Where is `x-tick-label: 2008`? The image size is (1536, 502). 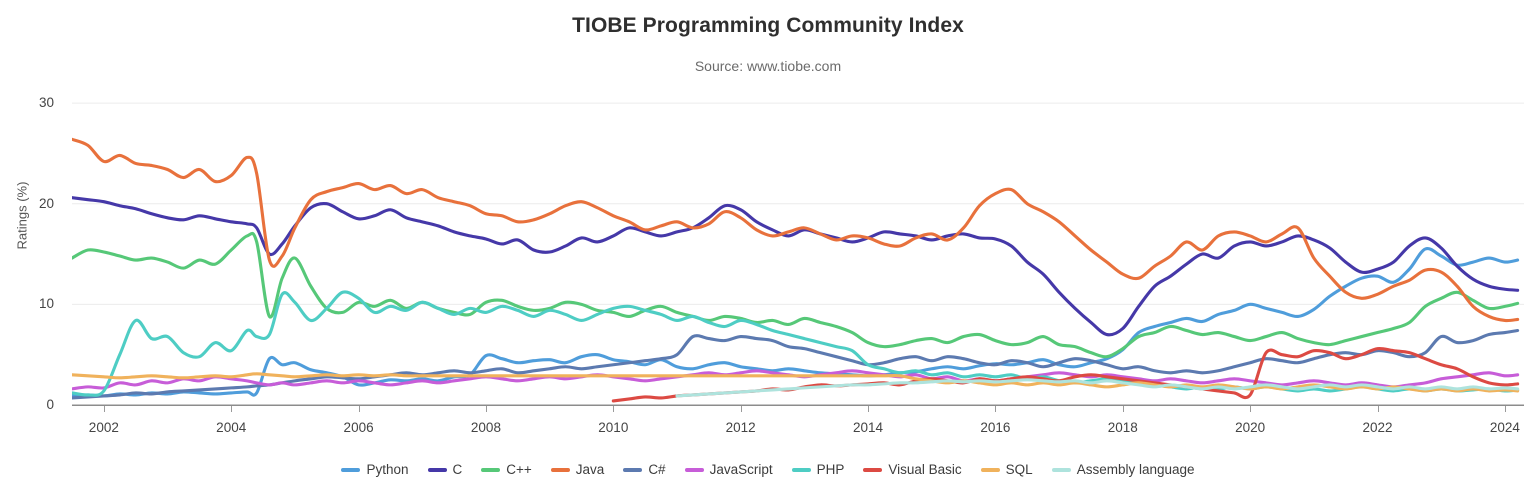
x-tick-label: 2008 is located at coordinates (485, 427).